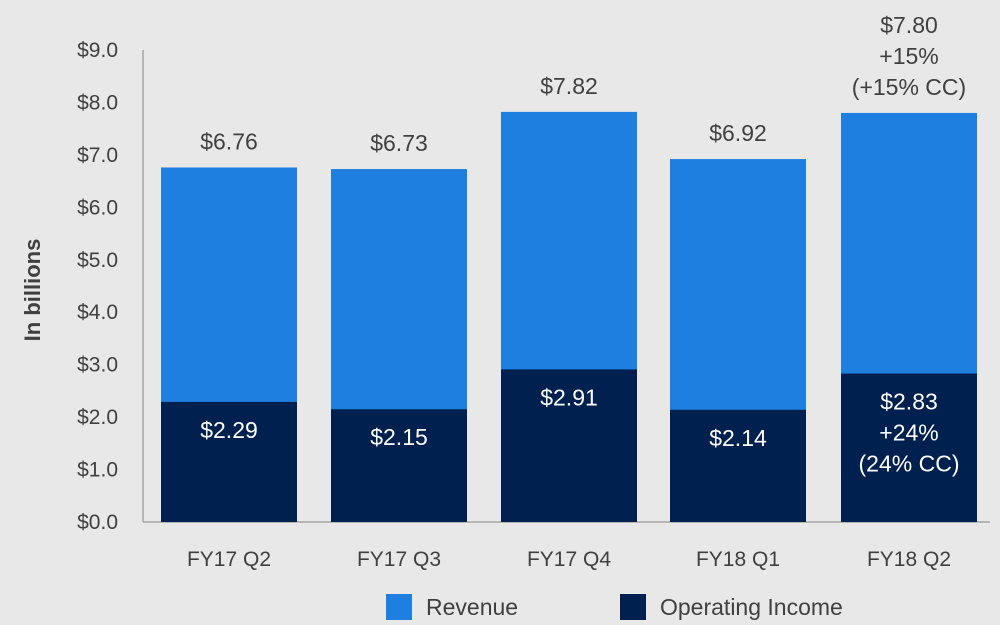 The height and width of the screenshot is (625, 1000). What do you see at coordinates (399, 559) in the screenshot?
I see `x-category-label: FY17 Q3` at bounding box center [399, 559].